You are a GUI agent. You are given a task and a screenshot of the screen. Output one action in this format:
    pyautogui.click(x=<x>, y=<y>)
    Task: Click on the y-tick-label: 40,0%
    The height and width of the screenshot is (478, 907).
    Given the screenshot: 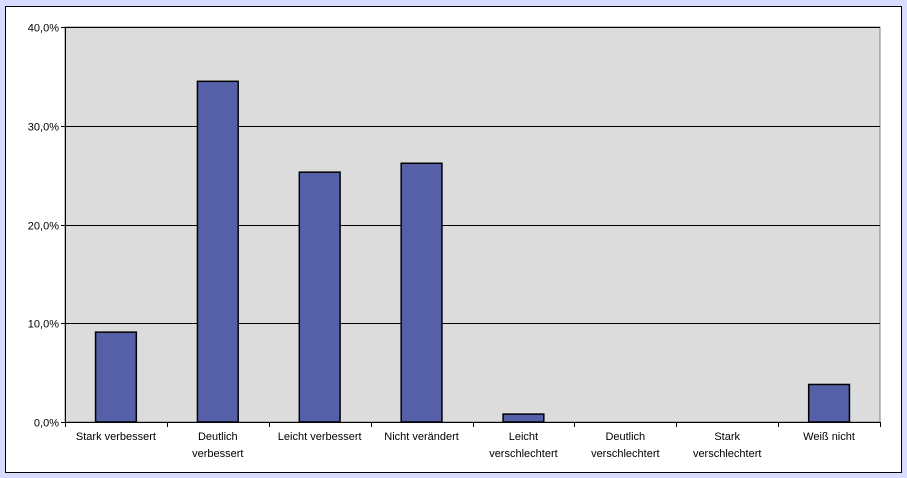 What is the action you would take?
    pyautogui.click(x=43, y=29)
    